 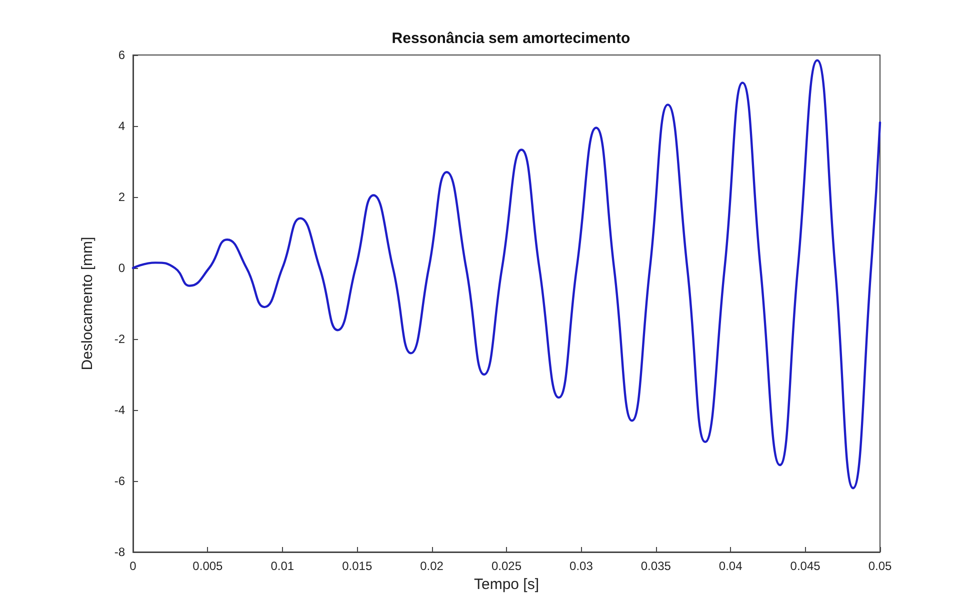 I want to click on y-tick-label: 6, so click(x=122, y=55).